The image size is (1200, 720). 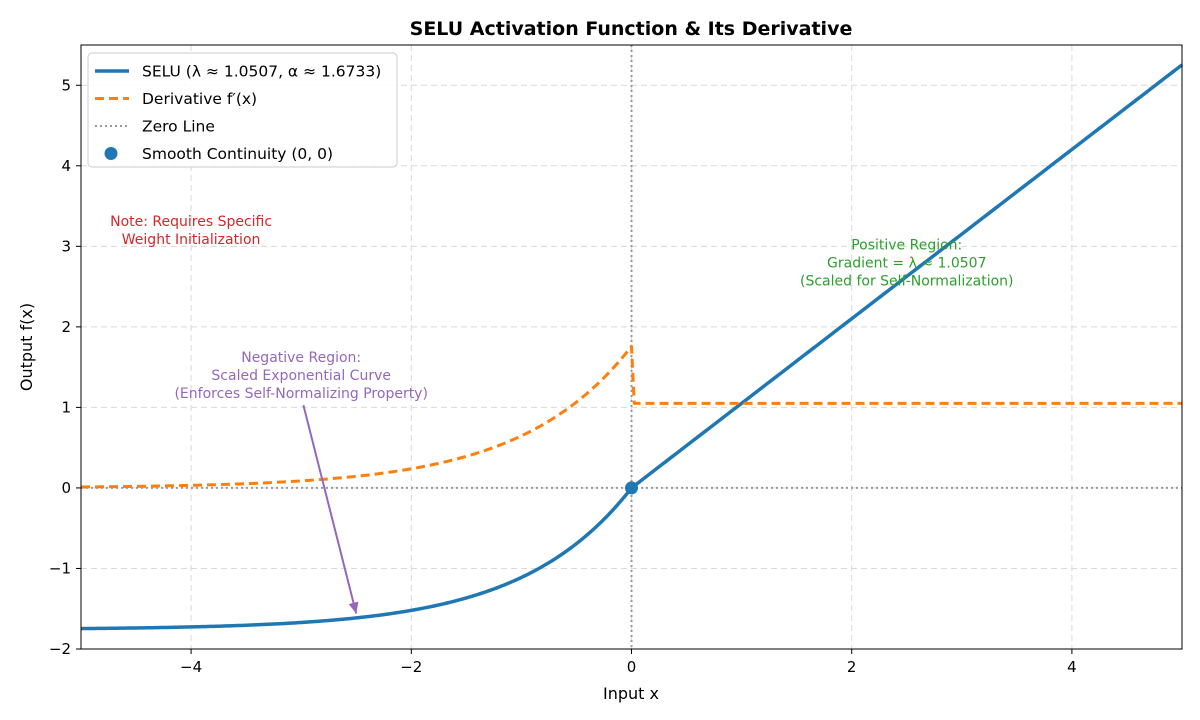 I want to click on point-layer, so click(x=631, y=488).